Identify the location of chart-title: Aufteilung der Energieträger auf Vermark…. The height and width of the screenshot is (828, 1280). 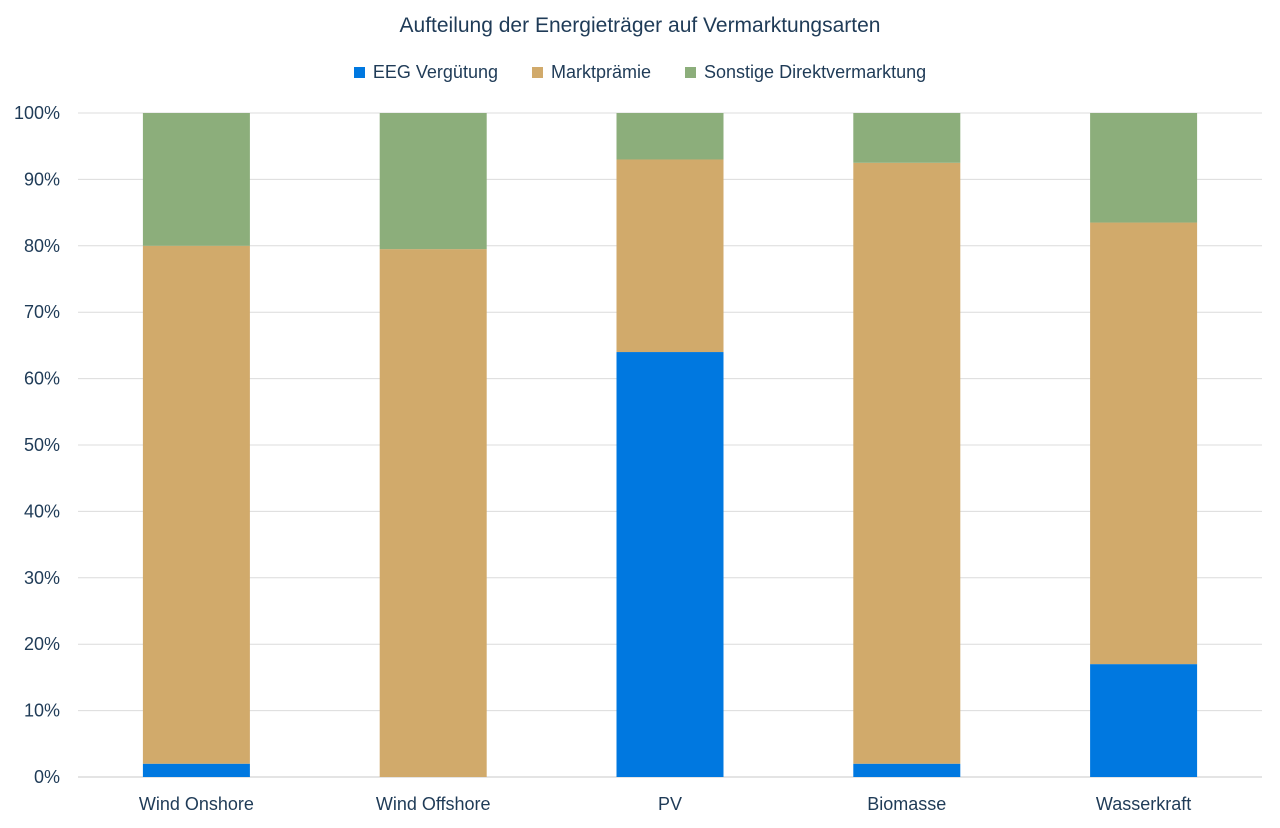
(640, 25).